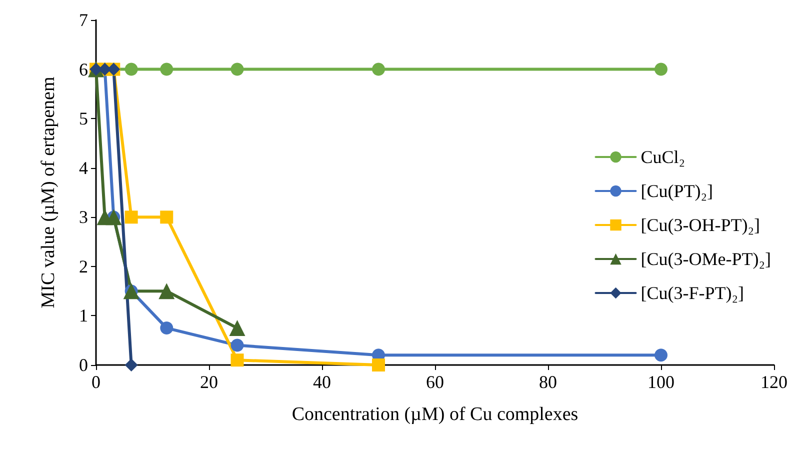 This screenshot has width=796, height=450. Describe the element at coordinates (83, 217) in the screenshot. I see `y-tick-label: 3` at that location.